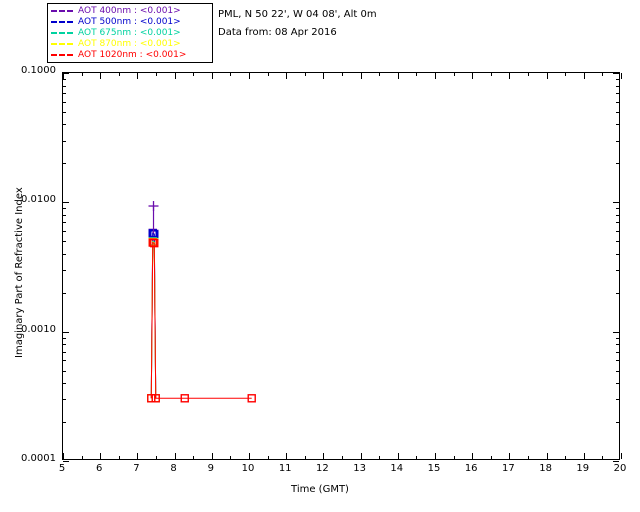 The width and height of the screenshot is (640, 512). Describe the element at coordinates (285, 468) in the screenshot. I see `x-tick-label: 11` at that location.